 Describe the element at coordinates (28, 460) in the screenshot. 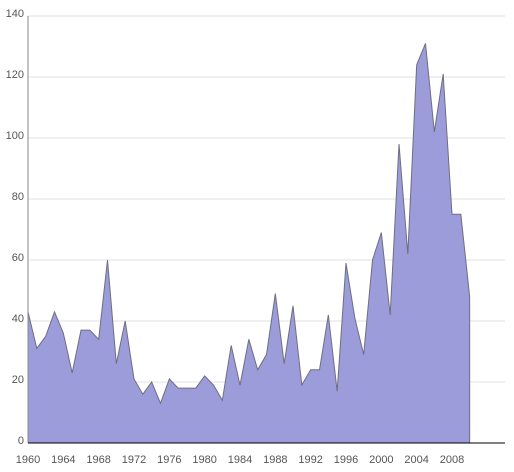

I see `x-tick-label: 1960` at that location.